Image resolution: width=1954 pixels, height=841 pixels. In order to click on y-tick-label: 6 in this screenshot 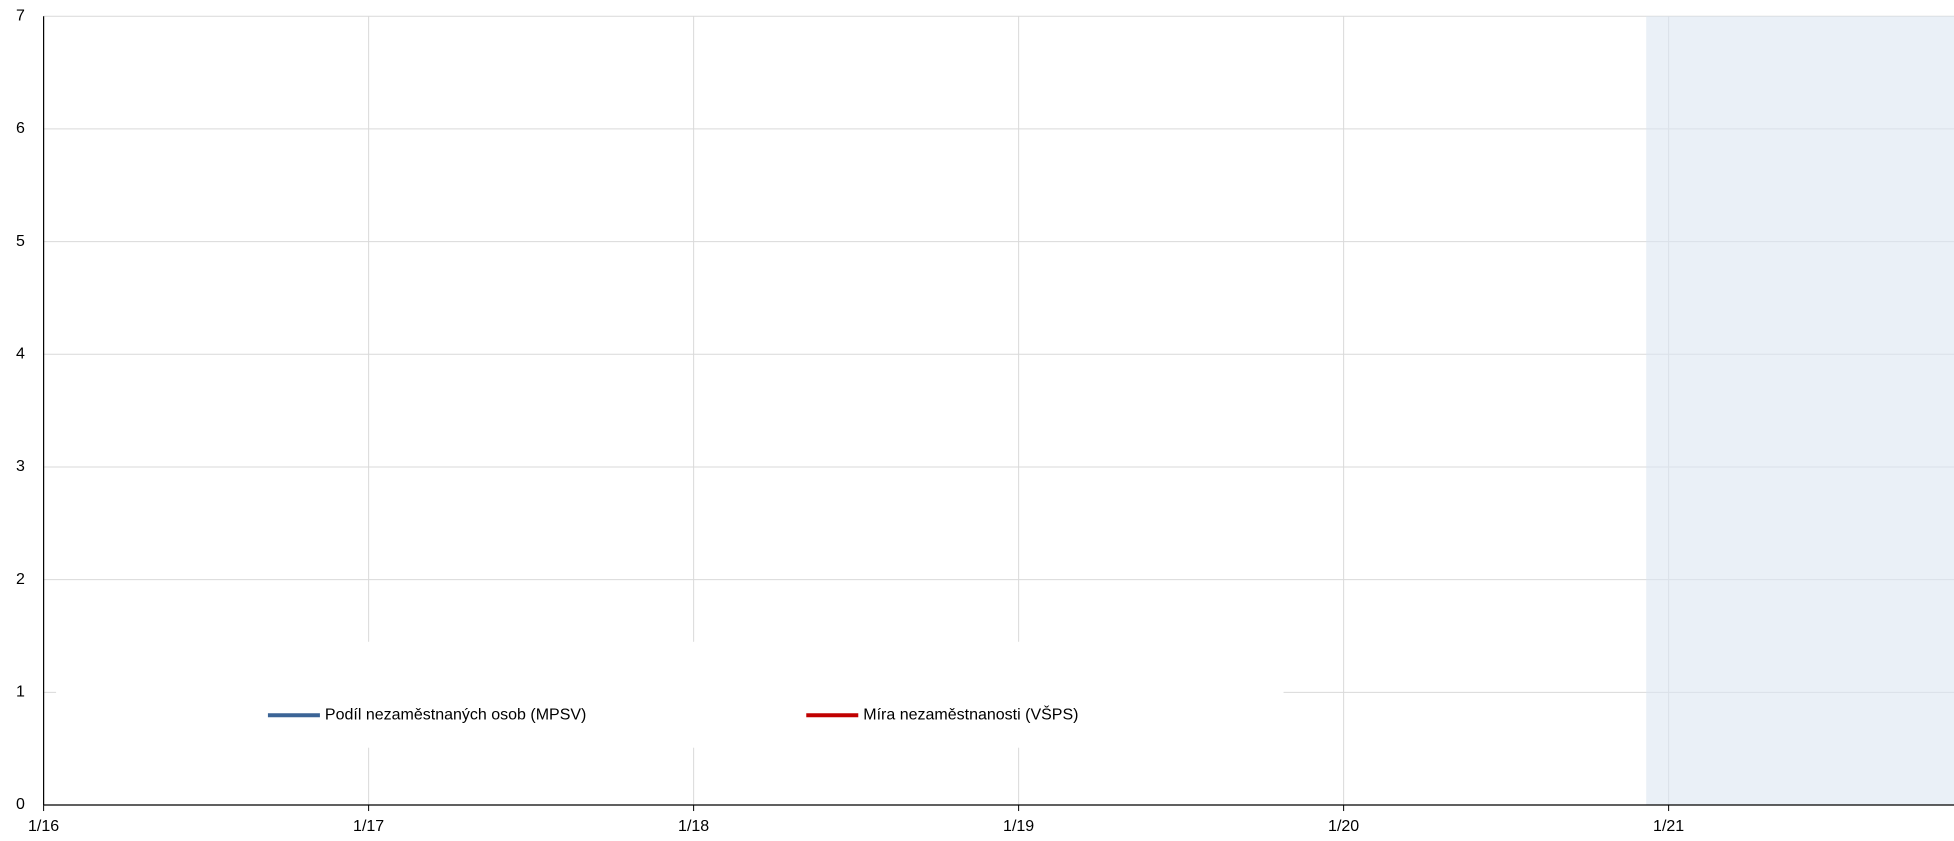, I will do `click(20, 128)`.